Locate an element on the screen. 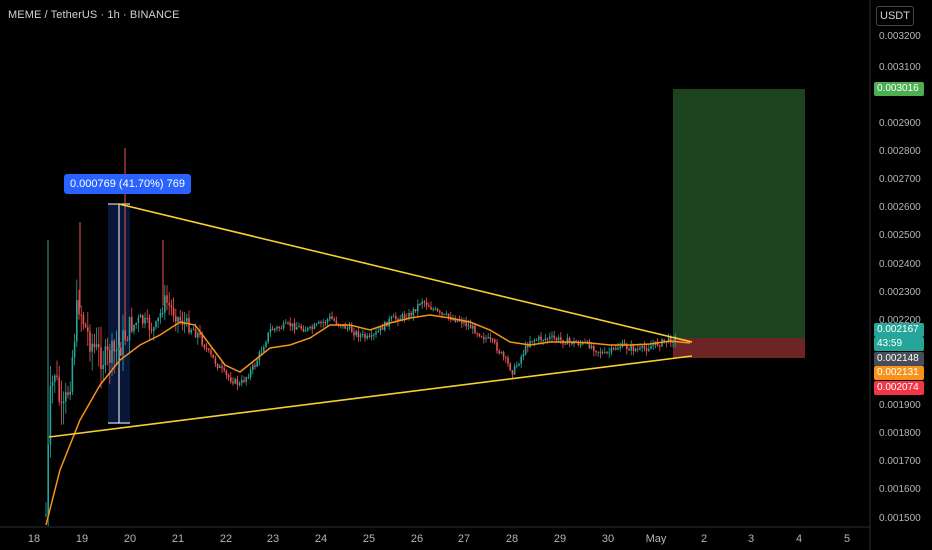 The height and width of the screenshot is (550, 932). time-tick: 22 is located at coordinates (226, 539).